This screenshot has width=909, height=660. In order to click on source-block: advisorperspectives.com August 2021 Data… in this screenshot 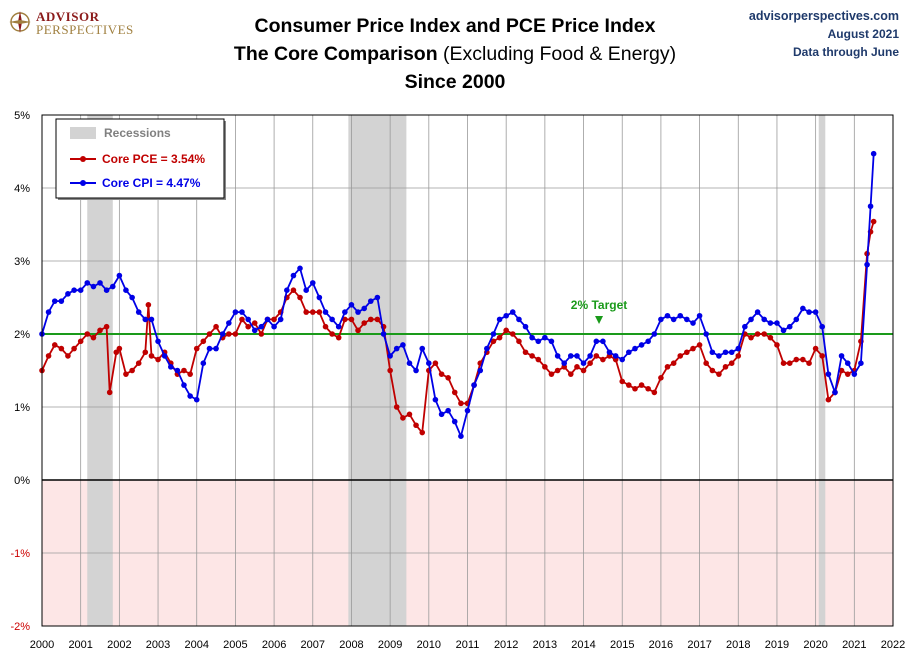, I will do `click(824, 34)`.